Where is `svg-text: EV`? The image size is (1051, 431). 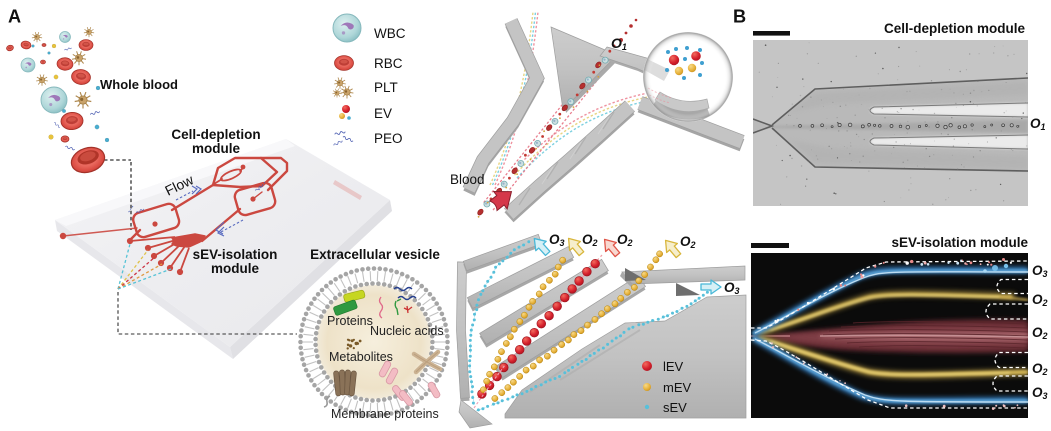
svg-text: EV is located at coordinates (383, 113).